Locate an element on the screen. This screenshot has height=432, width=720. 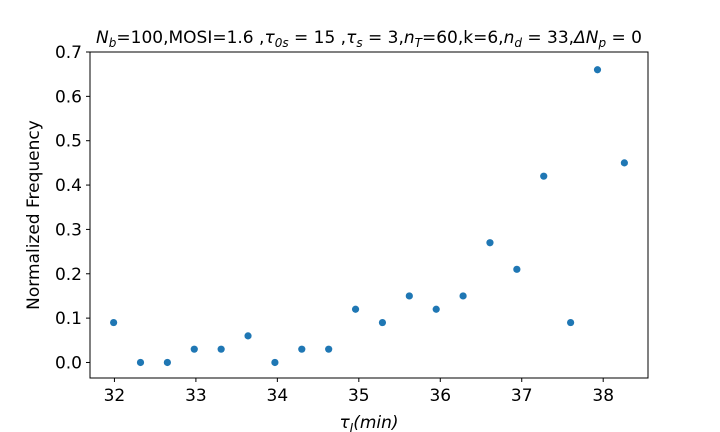
y-tick-label: 0.5 is located at coordinates (68, 142).